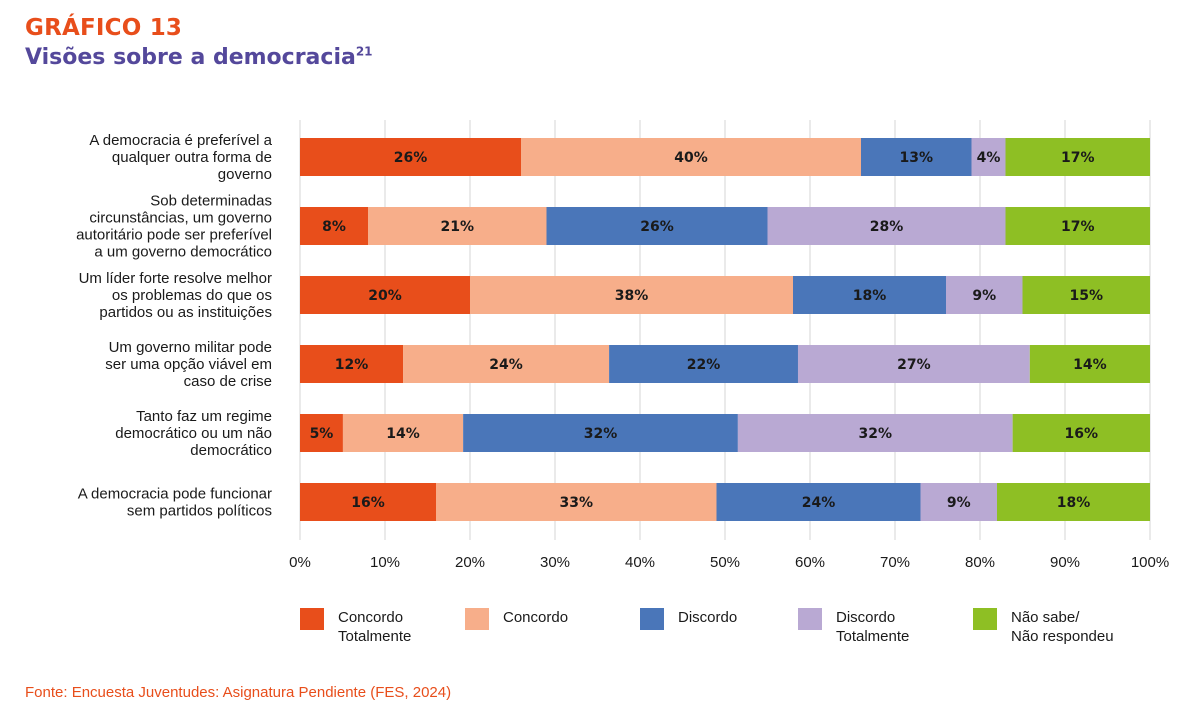 This screenshot has width=1200, height=721. I want to click on value-label: 20%, so click(385, 296).